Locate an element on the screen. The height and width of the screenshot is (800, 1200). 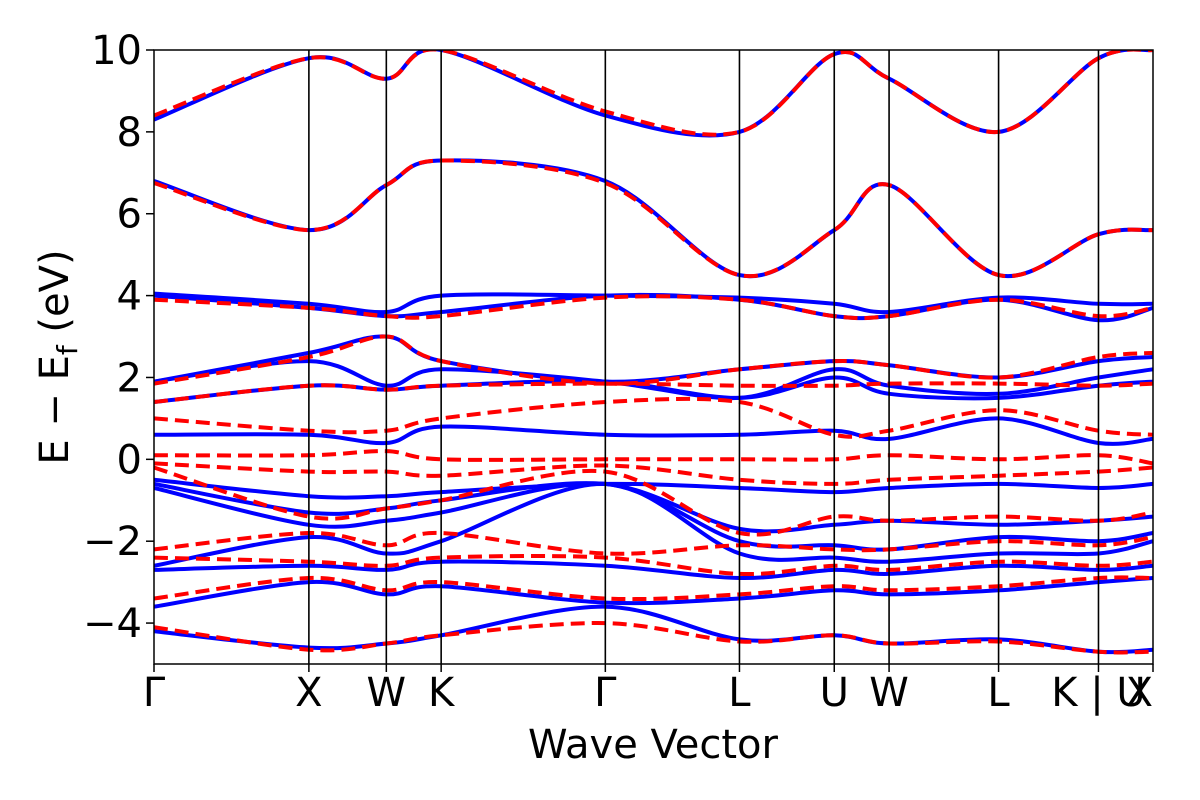
y-tick-label: −4 is located at coordinates (112, 624).